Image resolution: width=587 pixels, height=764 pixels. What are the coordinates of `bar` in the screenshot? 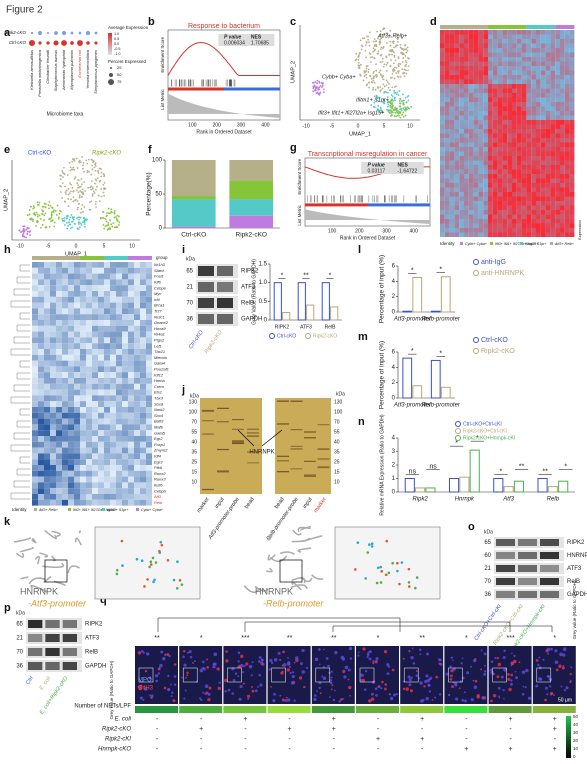 It's located at (435, 379).